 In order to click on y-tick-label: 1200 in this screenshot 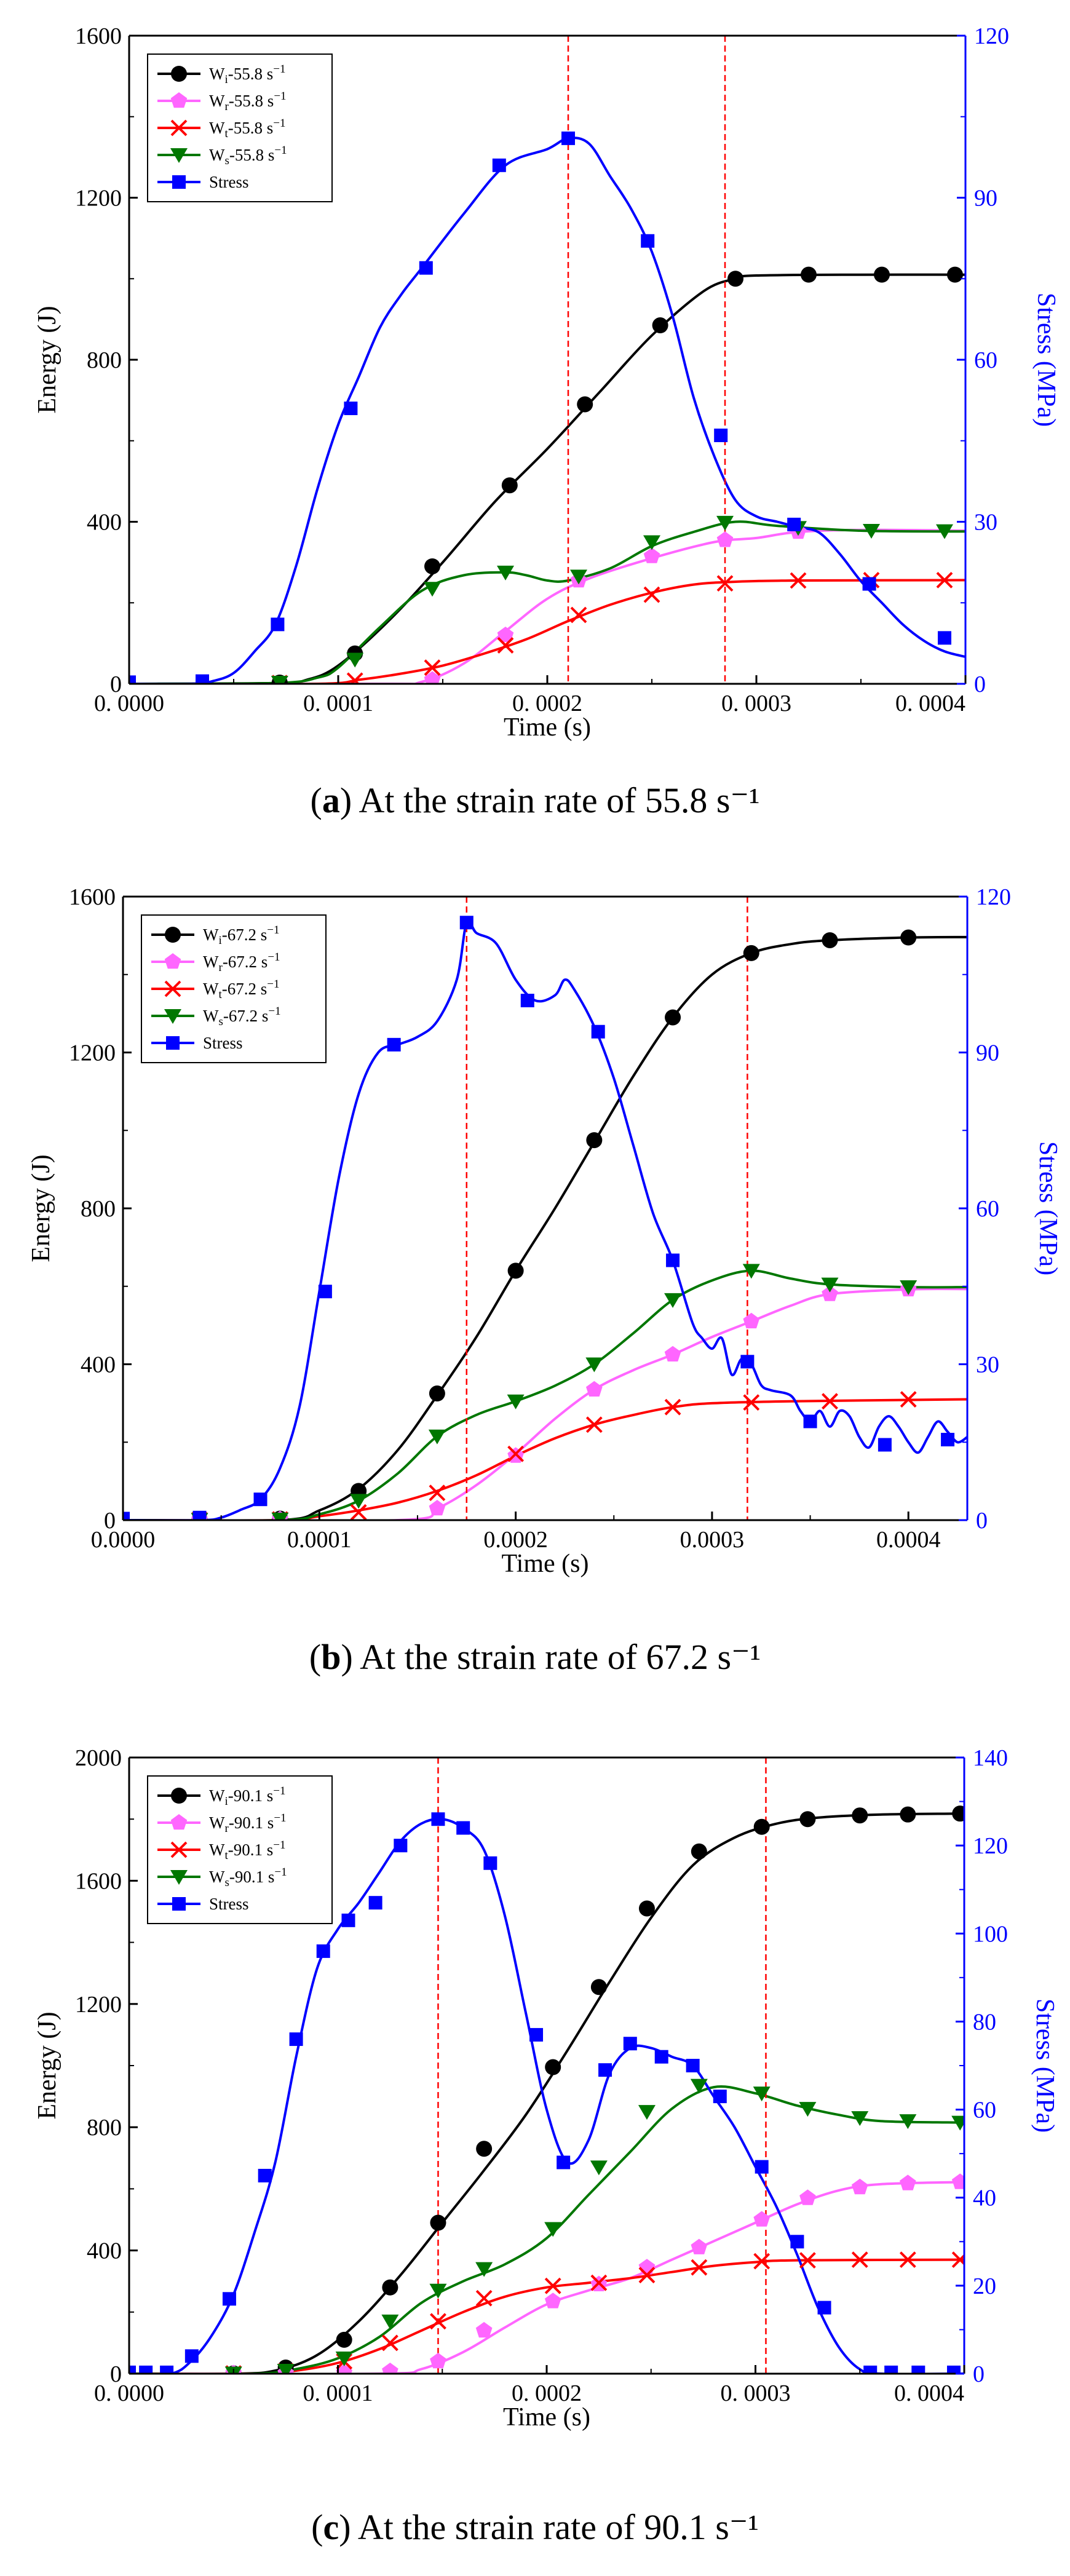, I will do `click(98, 199)`.